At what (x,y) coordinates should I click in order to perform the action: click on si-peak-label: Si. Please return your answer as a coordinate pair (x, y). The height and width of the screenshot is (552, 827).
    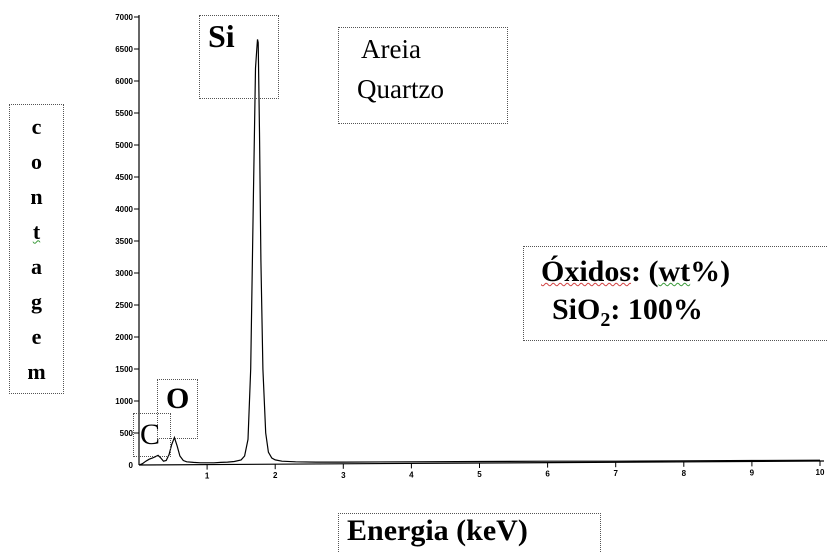
    Looking at the image, I should click on (221, 36).